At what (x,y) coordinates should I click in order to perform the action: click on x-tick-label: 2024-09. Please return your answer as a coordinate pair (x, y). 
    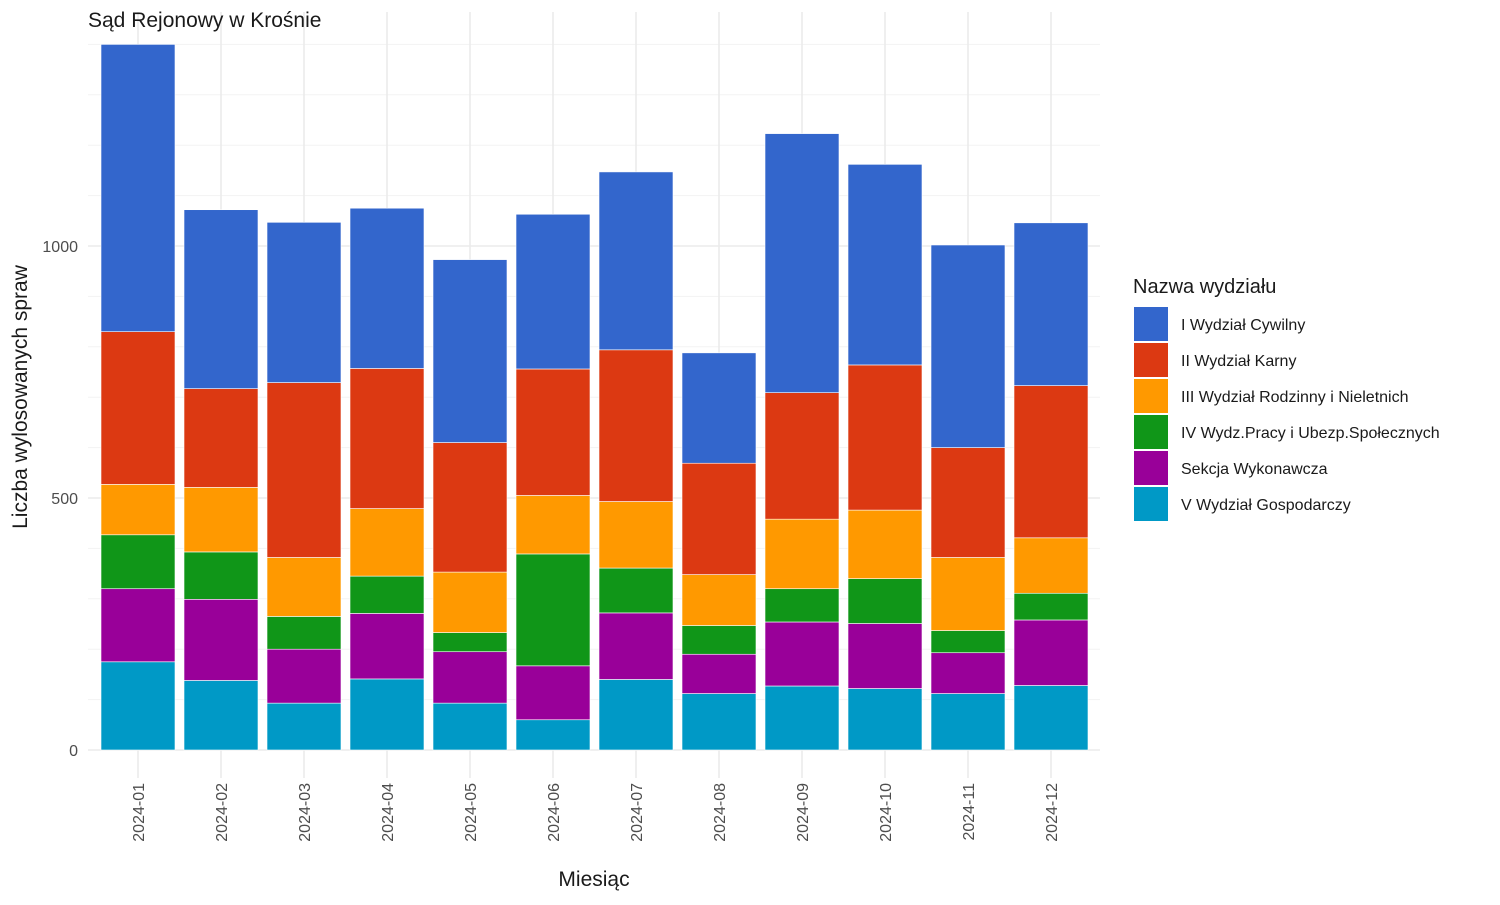
    Looking at the image, I should click on (803, 812).